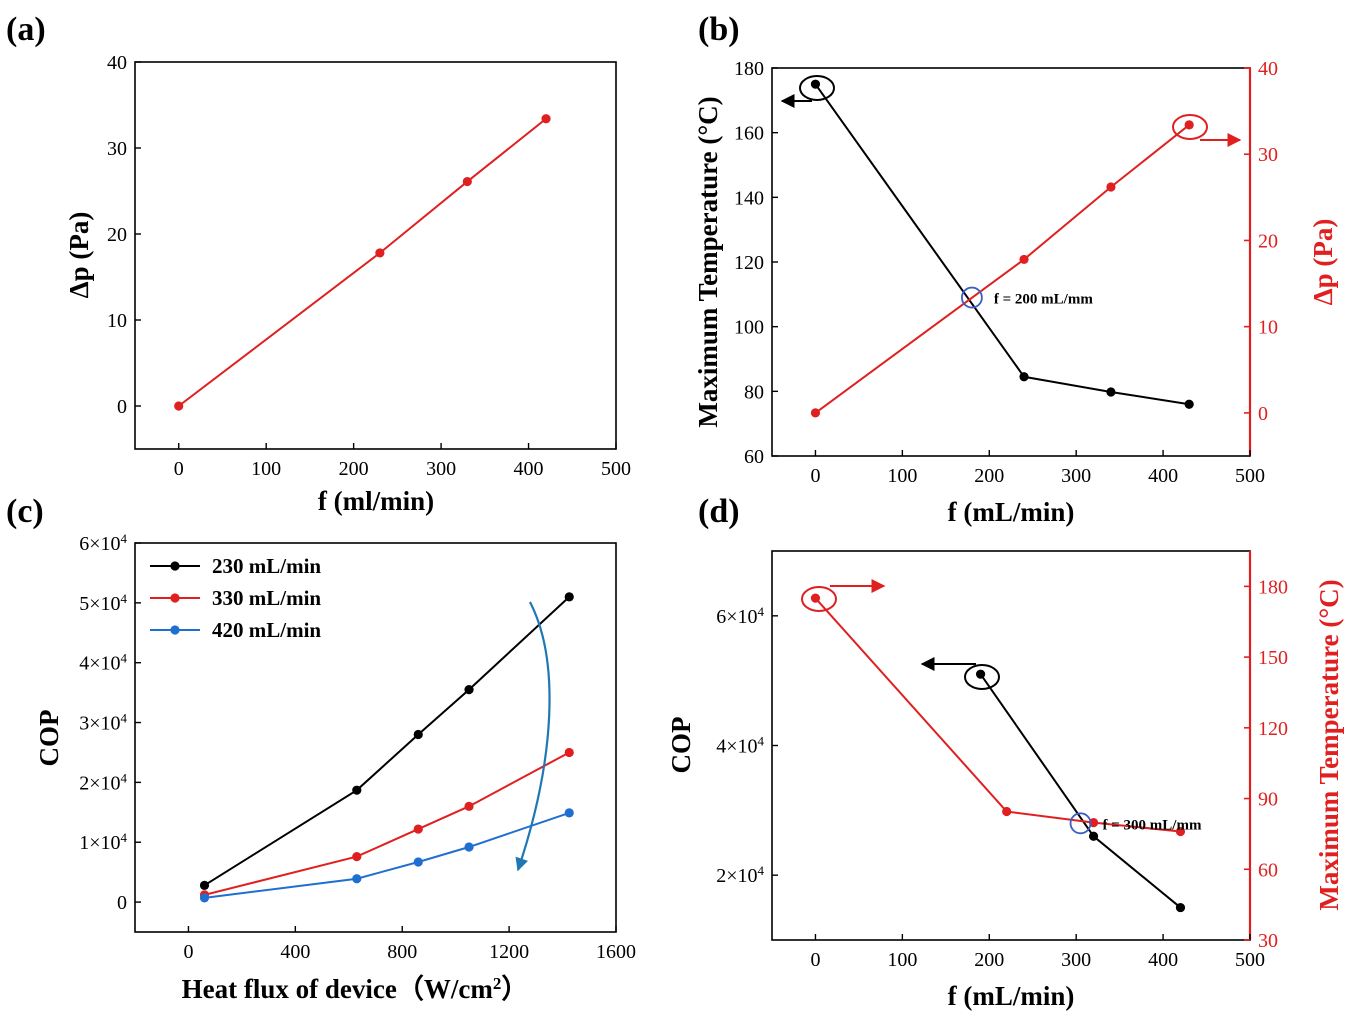 The image size is (1352, 1012). What do you see at coordinates (1190, 127) in the screenshot?
I see `panel-b-red-circle-marker` at bounding box center [1190, 127].